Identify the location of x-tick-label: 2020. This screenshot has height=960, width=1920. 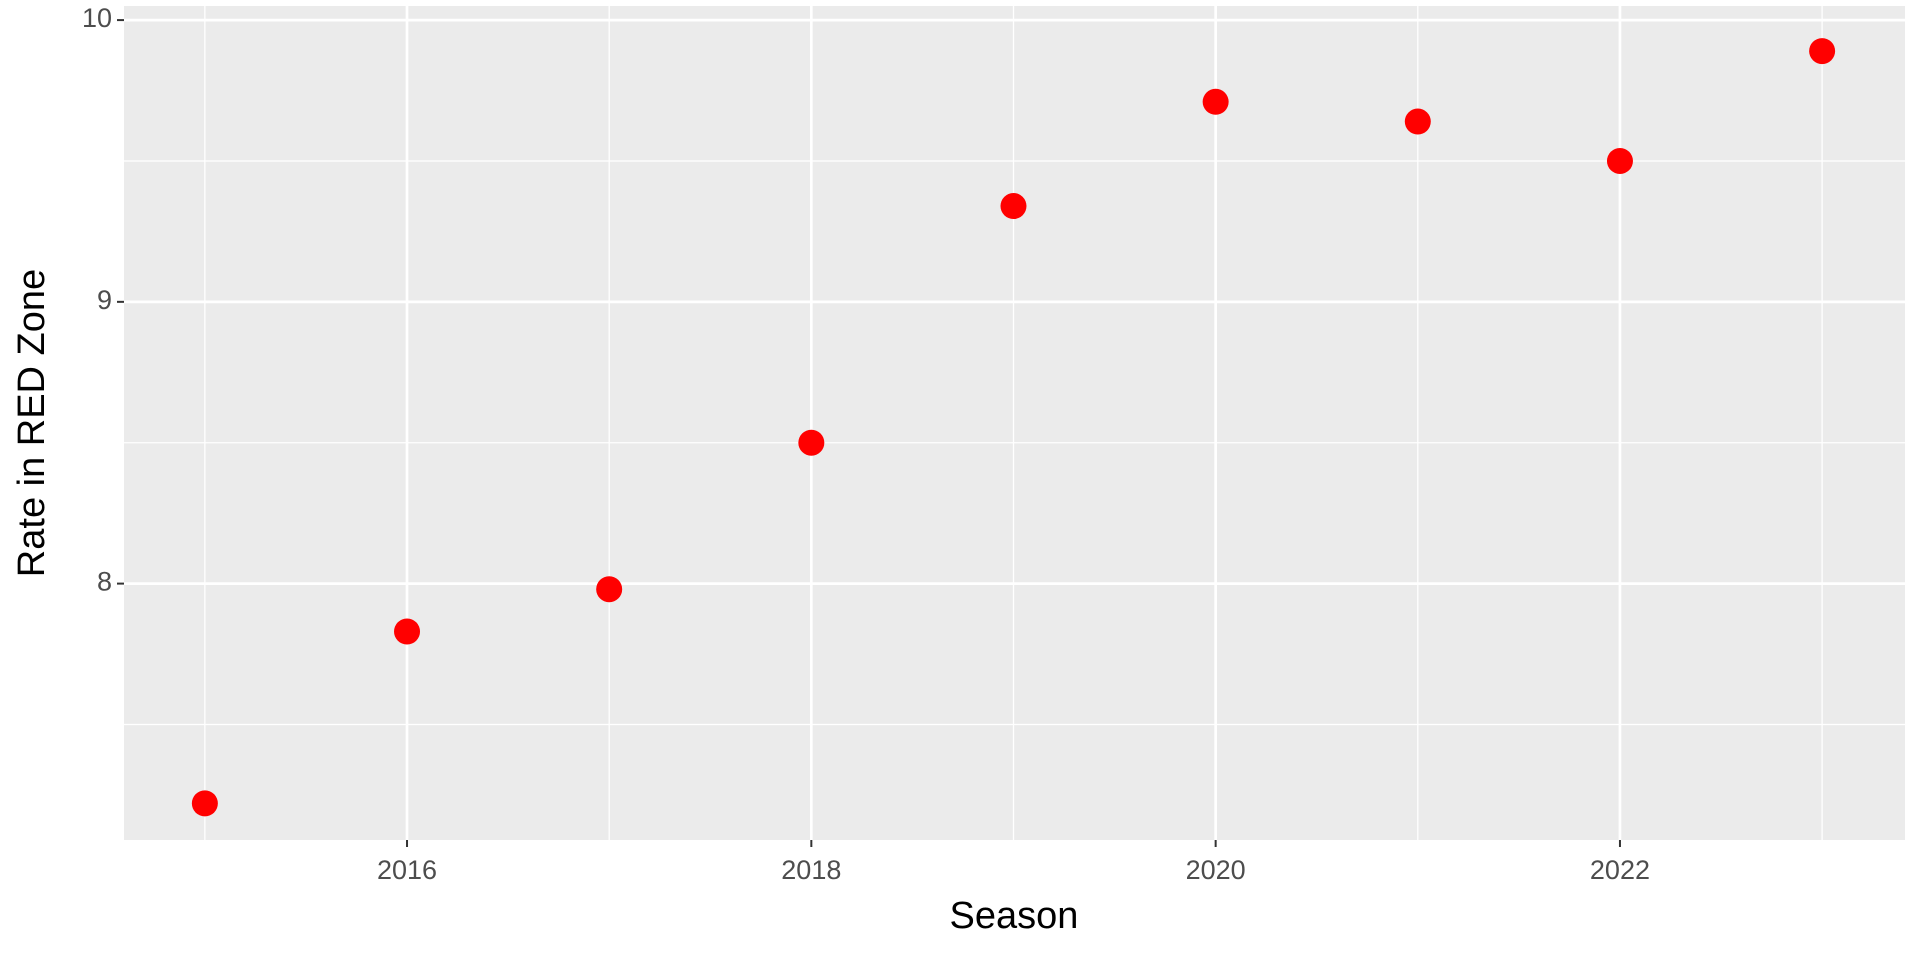
(1216, 870).